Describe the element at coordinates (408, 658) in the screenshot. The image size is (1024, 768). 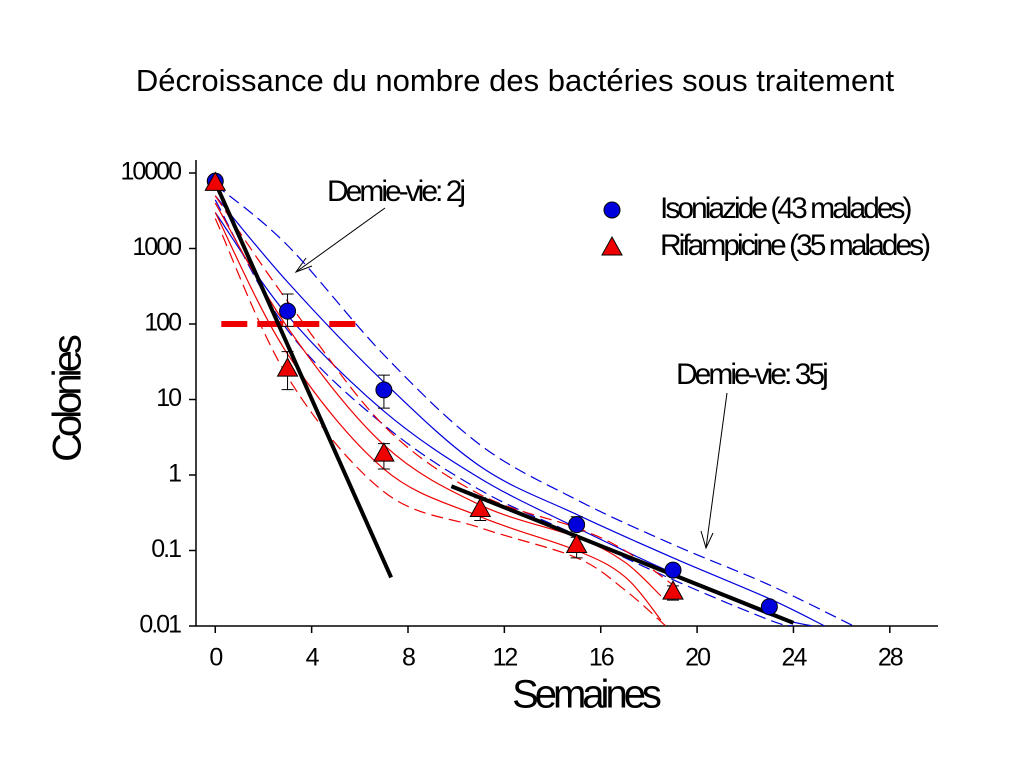
I see `x-tick-label: 8` at that location.